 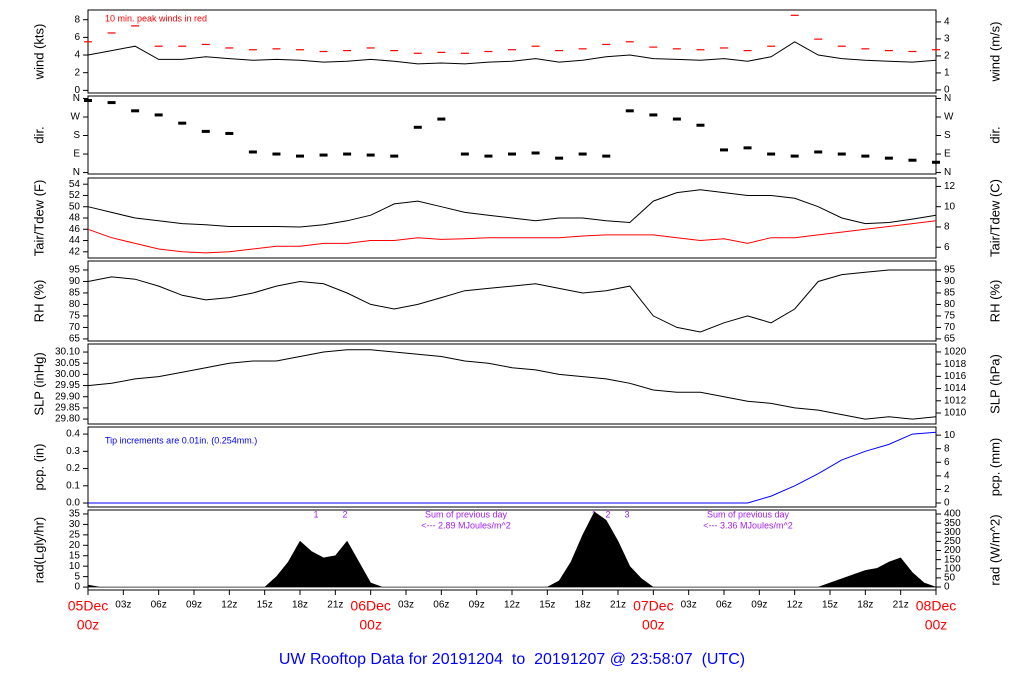 I want to click on y-tick-label: 44, so click(x=75, y=240).